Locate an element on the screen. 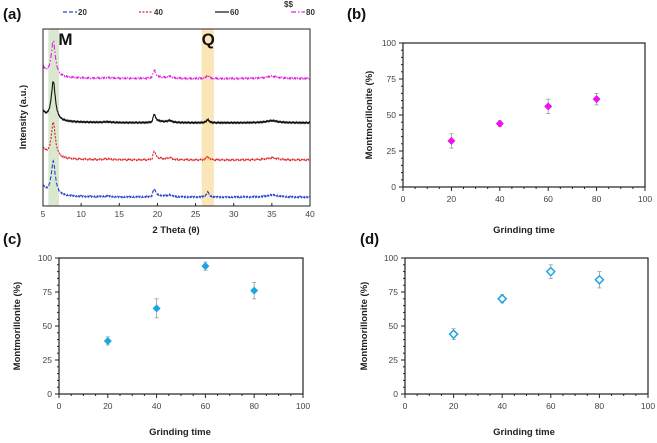 Image resolution: width=657 pixels, height=443 pixels. panel-label: (a) is located at coordinates (12, 14).